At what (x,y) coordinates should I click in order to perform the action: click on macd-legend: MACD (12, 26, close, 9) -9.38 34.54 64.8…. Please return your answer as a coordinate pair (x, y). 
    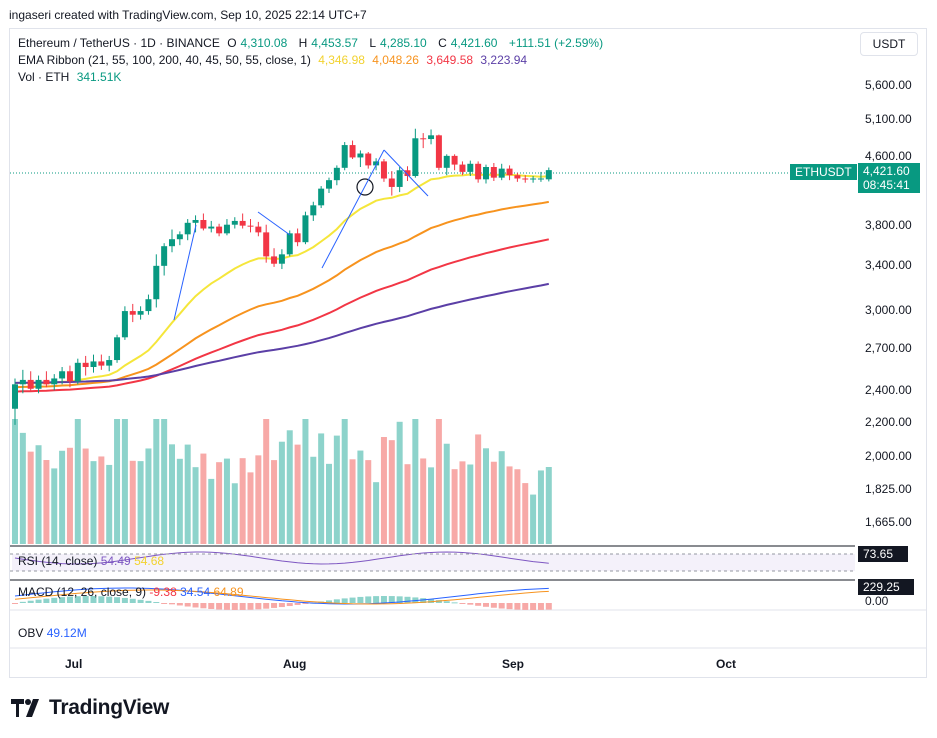
    Looking at the image, I should click on (131, 592).